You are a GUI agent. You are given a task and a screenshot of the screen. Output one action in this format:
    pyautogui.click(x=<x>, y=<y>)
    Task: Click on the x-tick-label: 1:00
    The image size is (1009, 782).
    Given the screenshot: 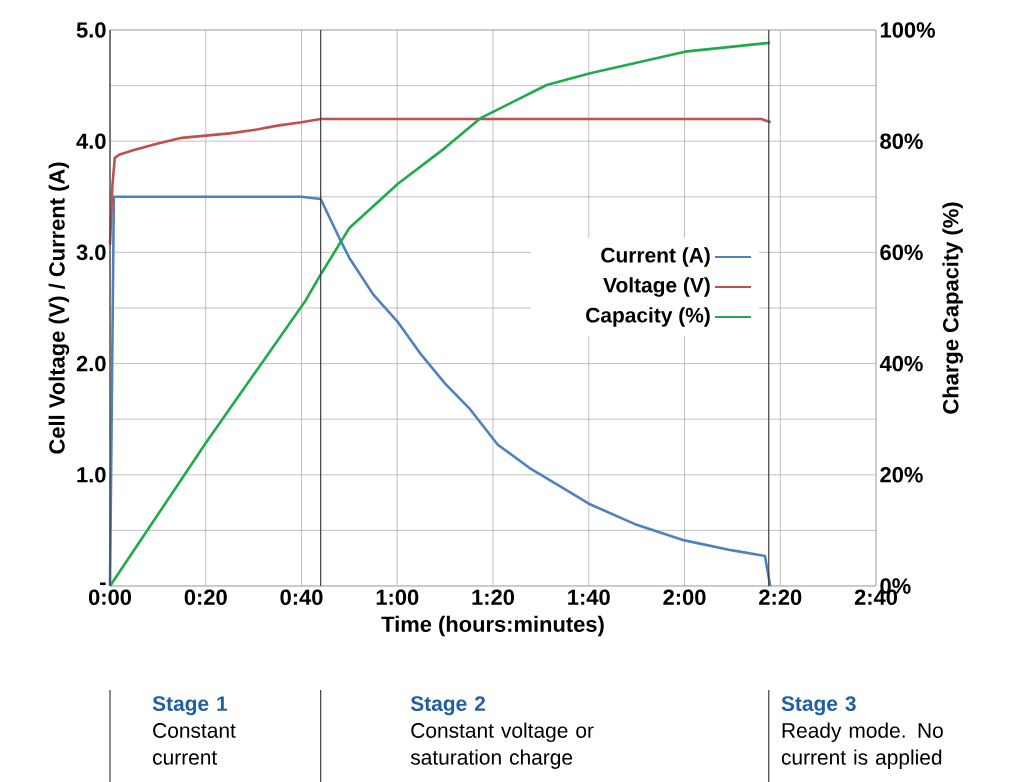 What is the action you would take?
    pyautogui.click(x=397, y=597)
    